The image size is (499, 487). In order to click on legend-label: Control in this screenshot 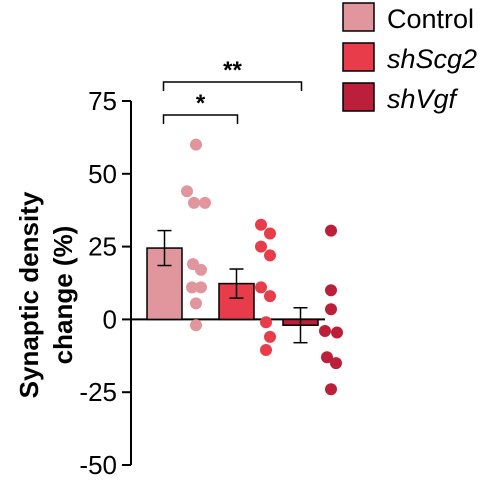, I will do `click(430, 19)`.